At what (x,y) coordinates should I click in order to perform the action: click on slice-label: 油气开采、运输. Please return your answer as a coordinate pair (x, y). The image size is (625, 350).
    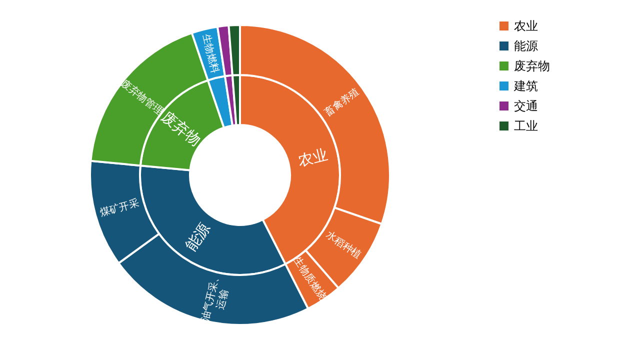
    Looking at the image, I should click on (215, 296).